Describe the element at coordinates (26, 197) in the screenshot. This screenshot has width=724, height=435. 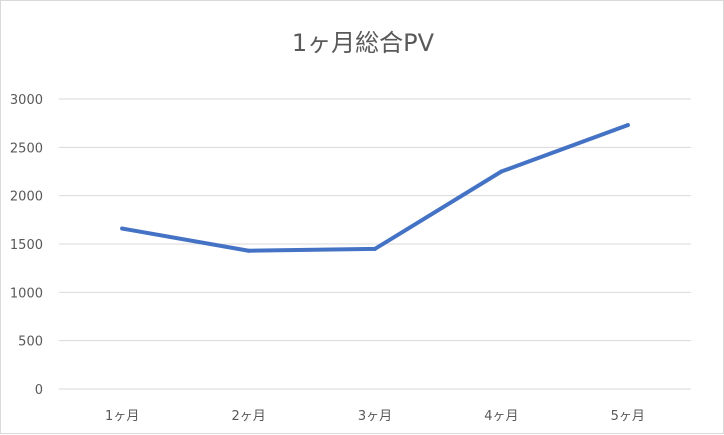
I see `y-tick-label: 2000` at that location.